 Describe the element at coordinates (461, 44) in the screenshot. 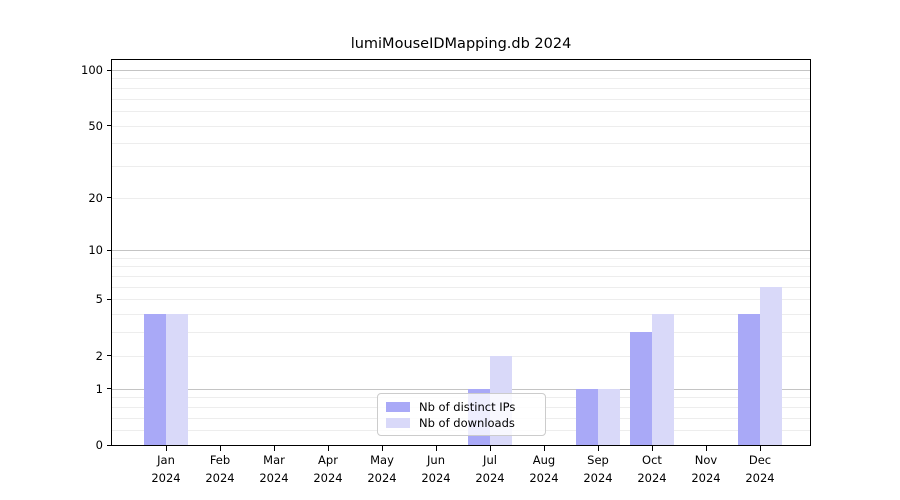

I see `chart-title: lumiMouseIDMapping.db 2024` at that location.